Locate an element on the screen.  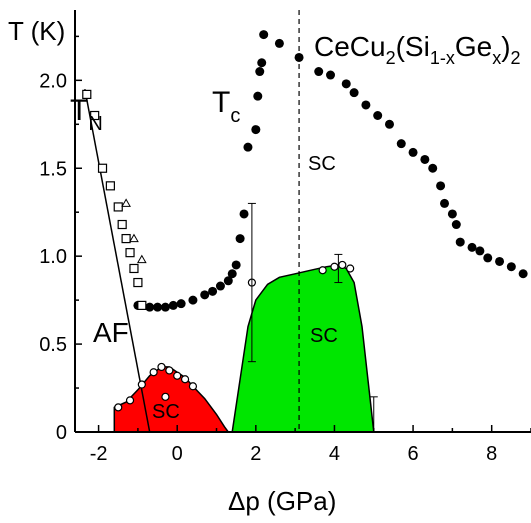
tc-label: Tc is located at coordinates (226, 106).